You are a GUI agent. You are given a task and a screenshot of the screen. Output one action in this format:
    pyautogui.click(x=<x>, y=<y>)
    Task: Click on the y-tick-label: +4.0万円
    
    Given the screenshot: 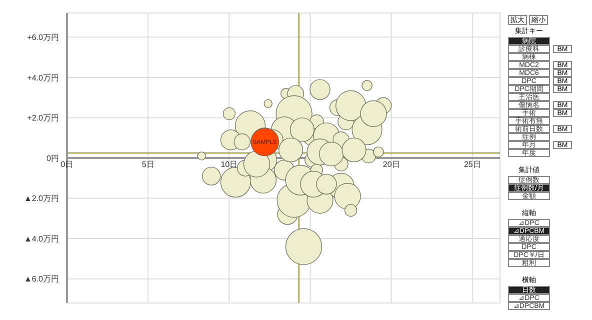 What is the action you would take?
    pyautogui.click(x=43, y=77)
    